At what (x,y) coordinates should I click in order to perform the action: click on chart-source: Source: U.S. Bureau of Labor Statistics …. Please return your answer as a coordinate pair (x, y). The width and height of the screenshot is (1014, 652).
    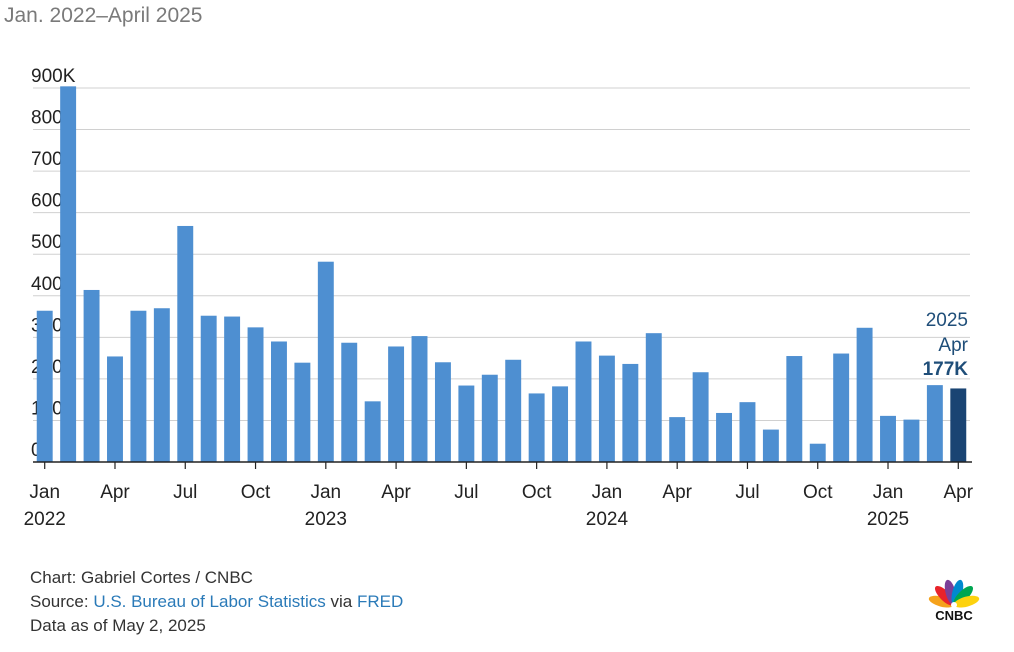
    Looking at the image, I should click on (216, 602).